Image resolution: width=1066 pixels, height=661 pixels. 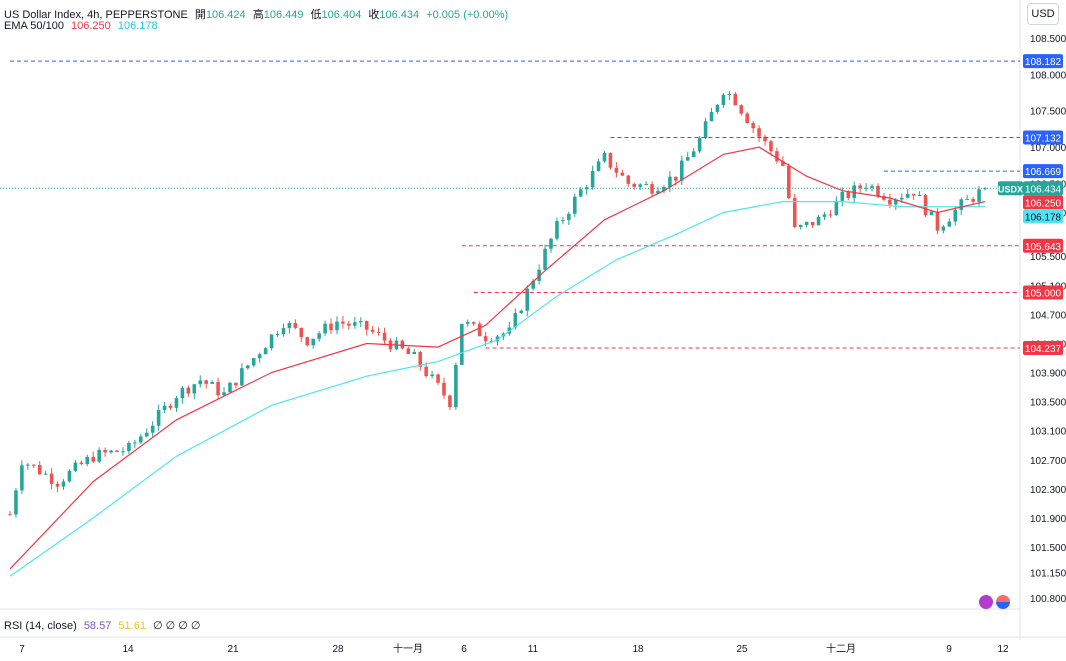 I want to click on level-label: 105.000, so click(x=1043, y=294).